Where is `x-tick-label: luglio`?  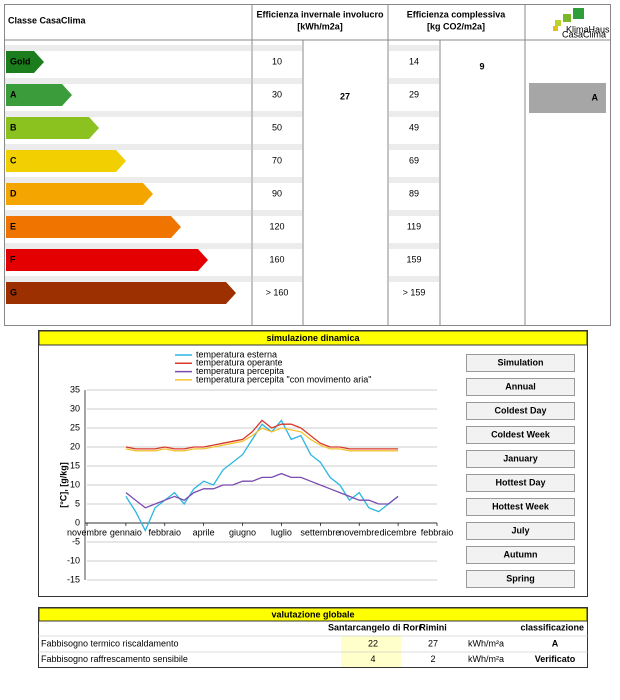
x-tick-label: luglio is located at coordinates (281, 532).